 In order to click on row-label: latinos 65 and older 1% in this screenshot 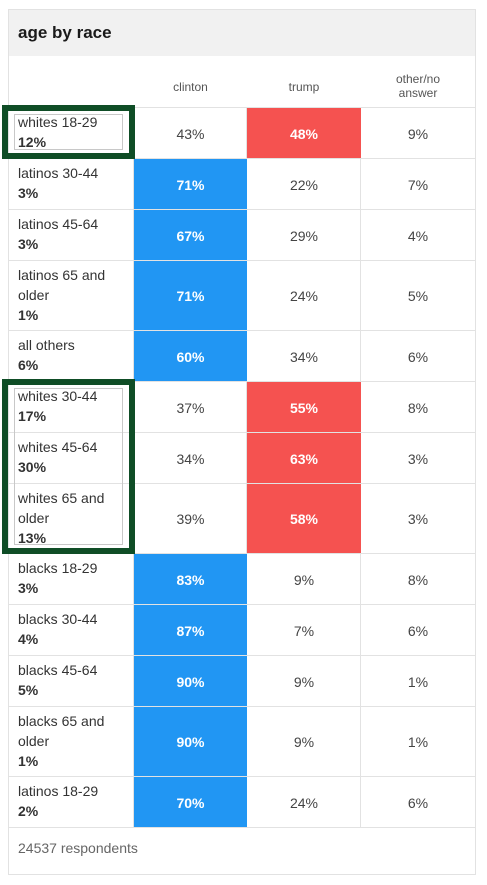, I will do `click(74, 295)`.